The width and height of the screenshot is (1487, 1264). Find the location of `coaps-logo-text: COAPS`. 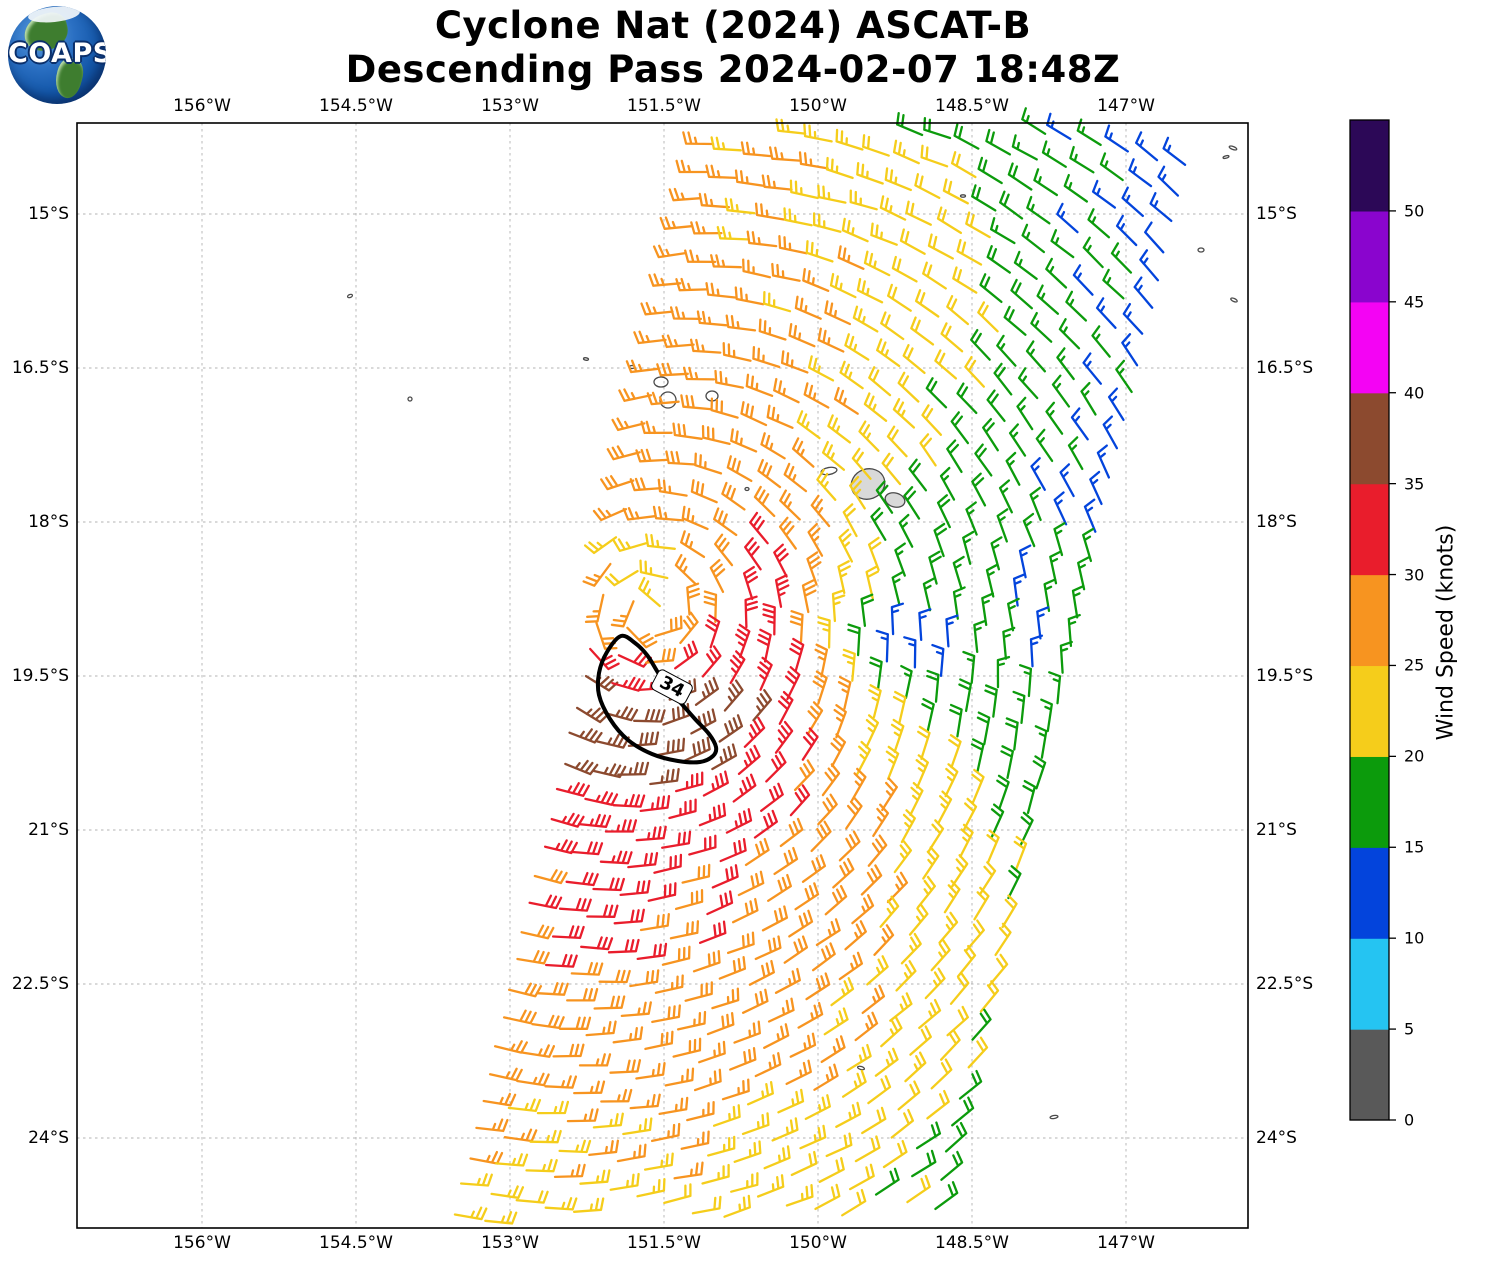

coaps-logo-text: COAPS is located at coordinates (57, 53).